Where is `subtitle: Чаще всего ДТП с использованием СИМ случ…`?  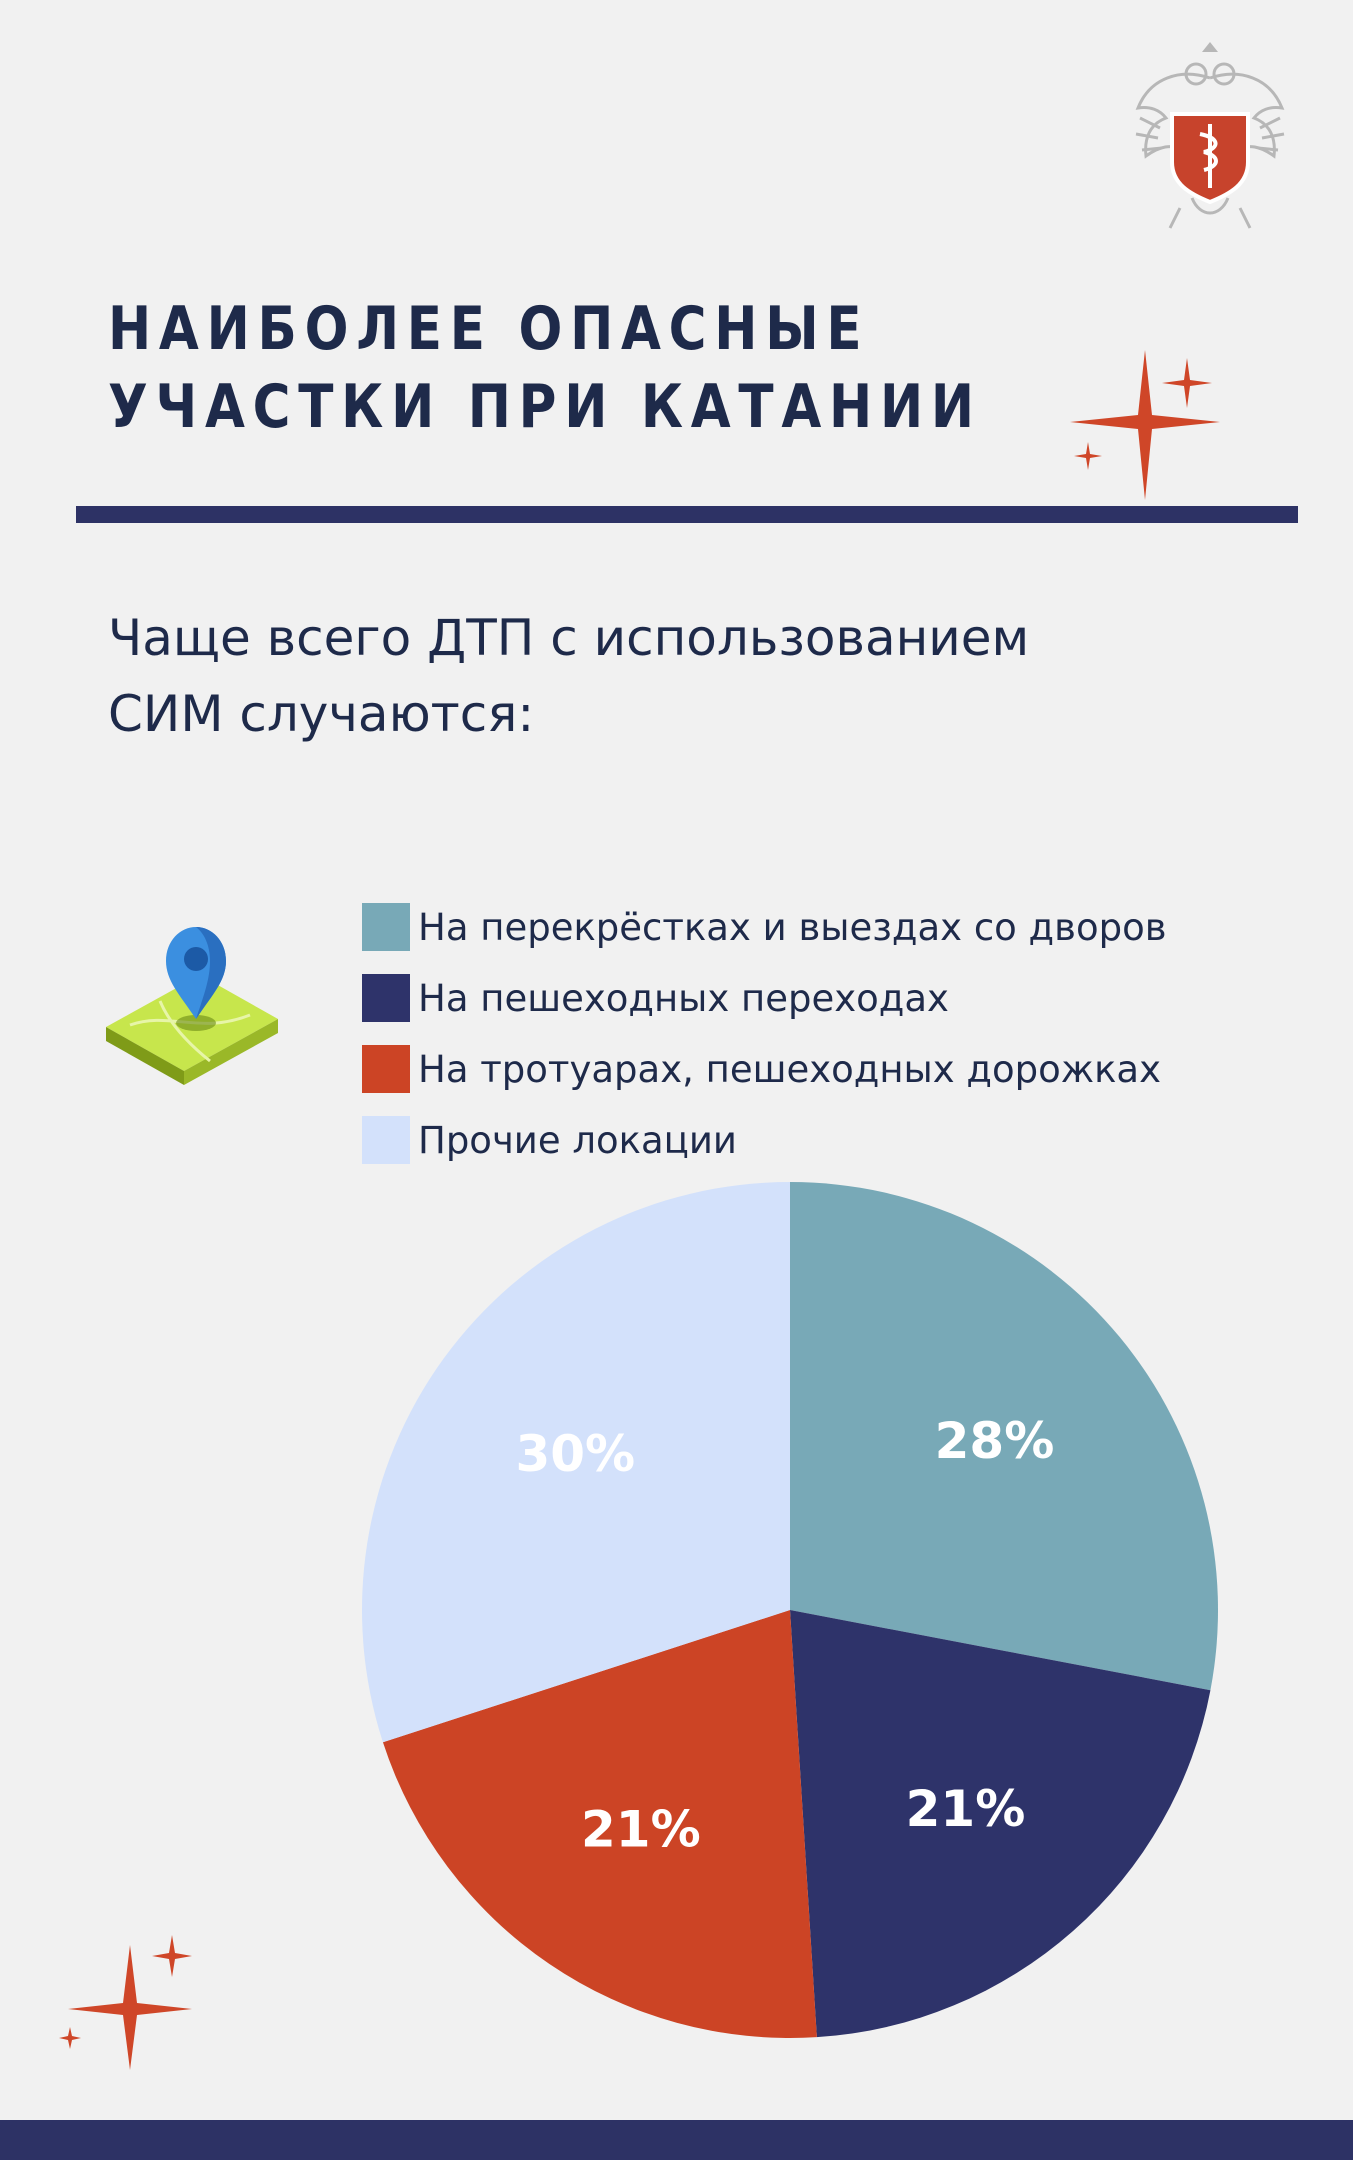
subtitle: Чаще всего ДТП с использованием СИМ случ… is located at coordinates (683, 676).